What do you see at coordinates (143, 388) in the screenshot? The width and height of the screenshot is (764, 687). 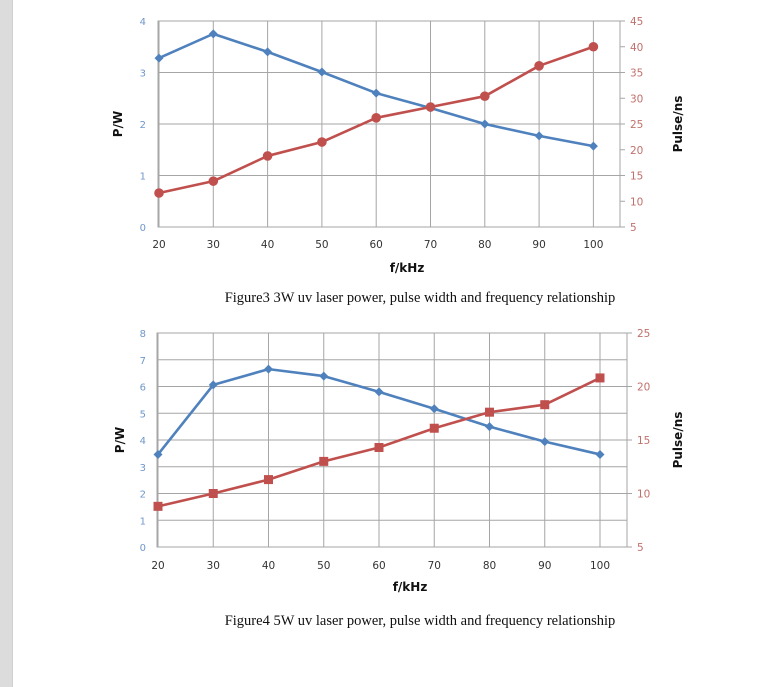 I see `y-tick-label: 6` at bounding box center [143, 388].